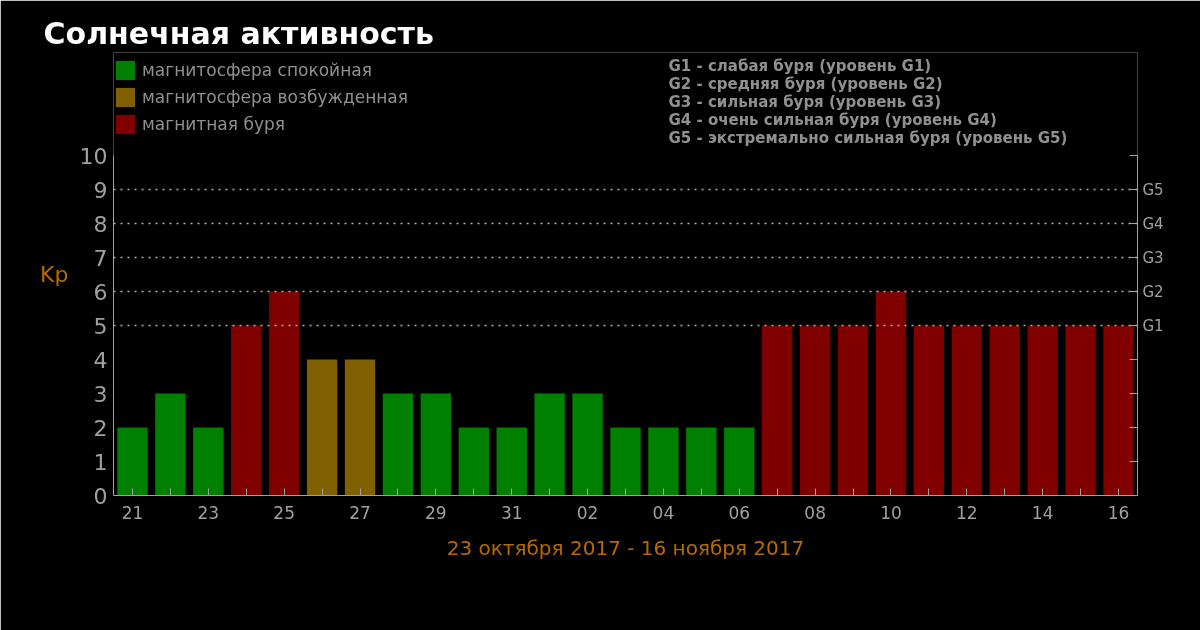  I want to click on x-tick-label: 02, so click(587, 512).